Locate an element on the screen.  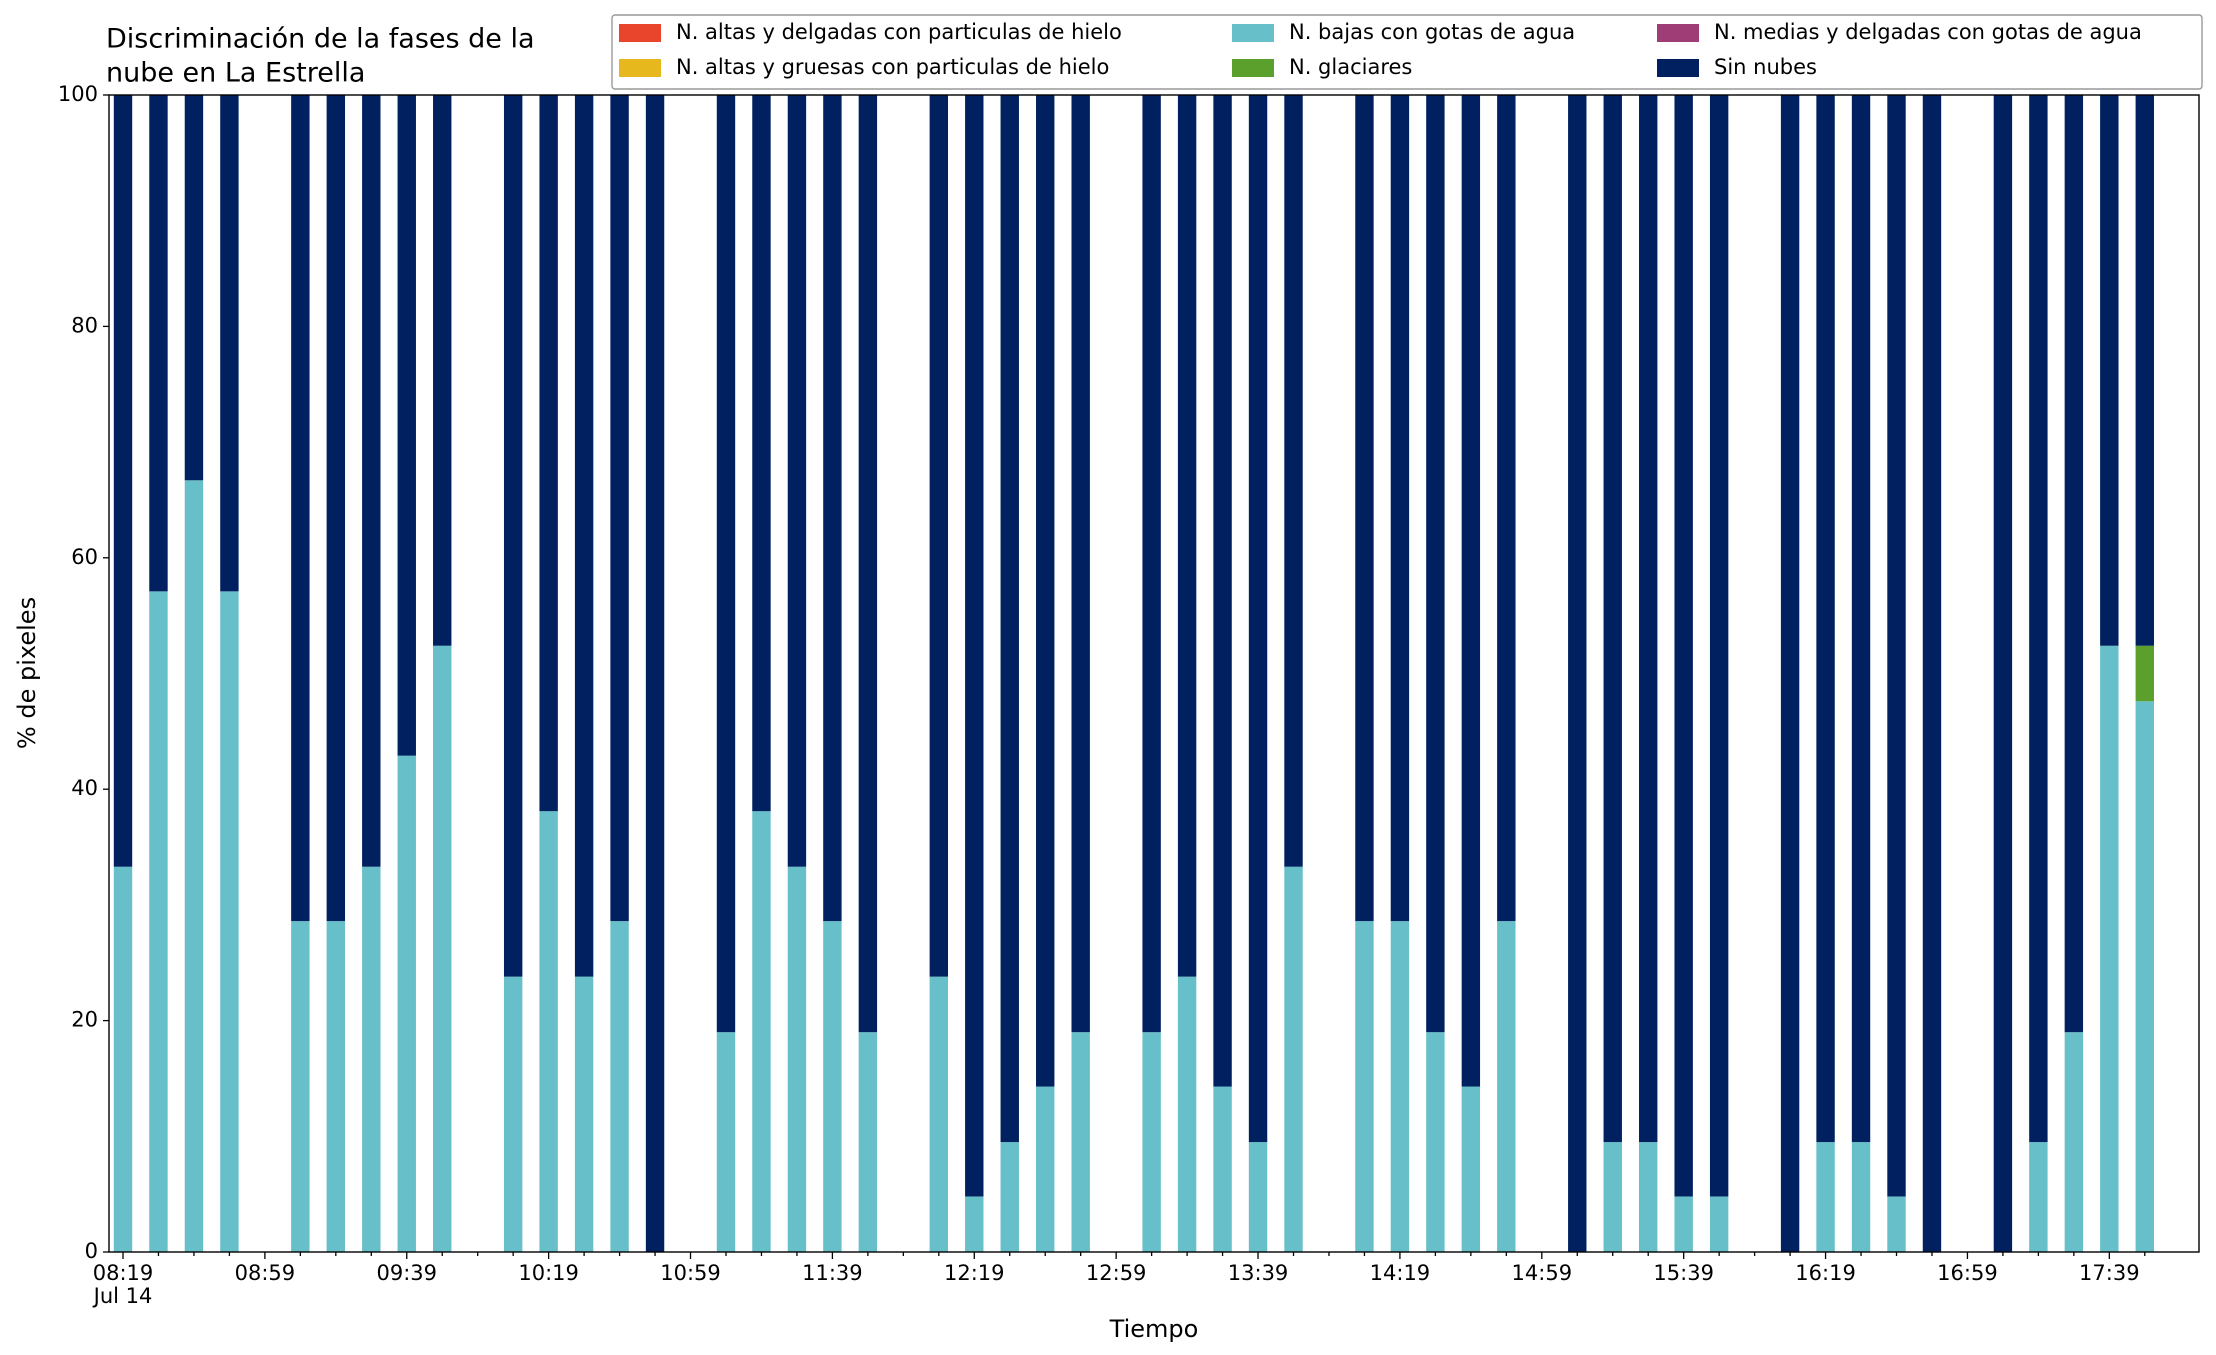
x-tick-label: 12:59 is located at coordinates (1116, 1273).